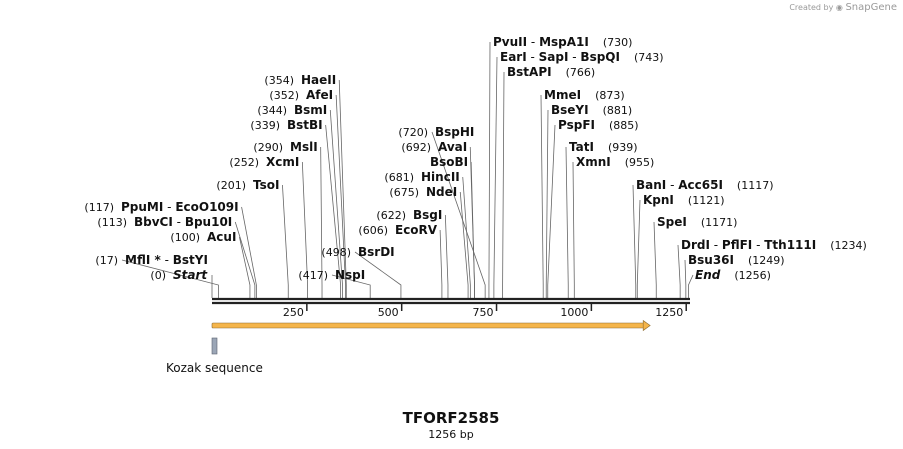 Image resolution: width=903 pixels, height=449 pixels. Describe the element at coordinates (153, 222) in the screenshot. I see `enzyme-name: BbvCI` at that location.